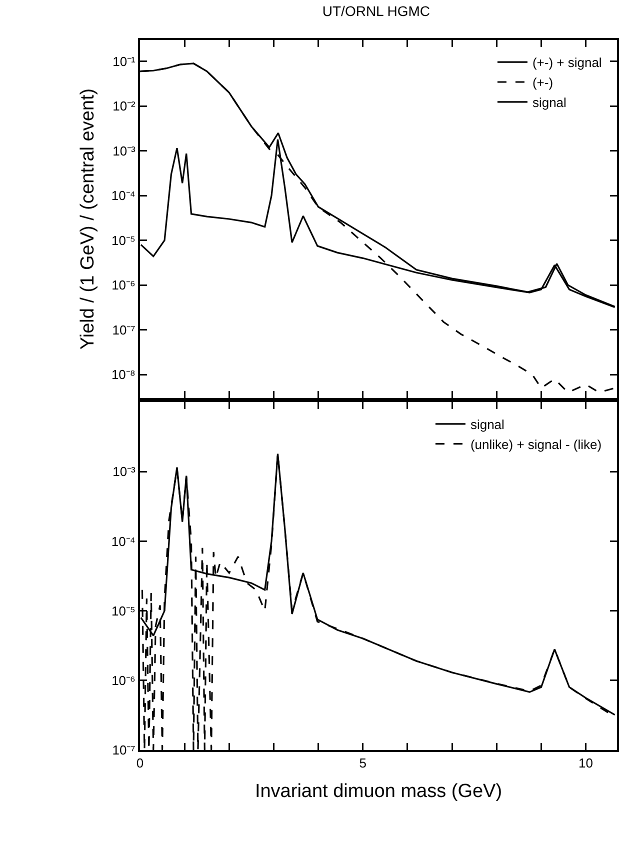 This screenshot has height=850, width=627. Describe the element at coordinates (378, 791) in the screenshot. I see `x-axis-title: Invariant dimuon mass (GeV)` at that location.